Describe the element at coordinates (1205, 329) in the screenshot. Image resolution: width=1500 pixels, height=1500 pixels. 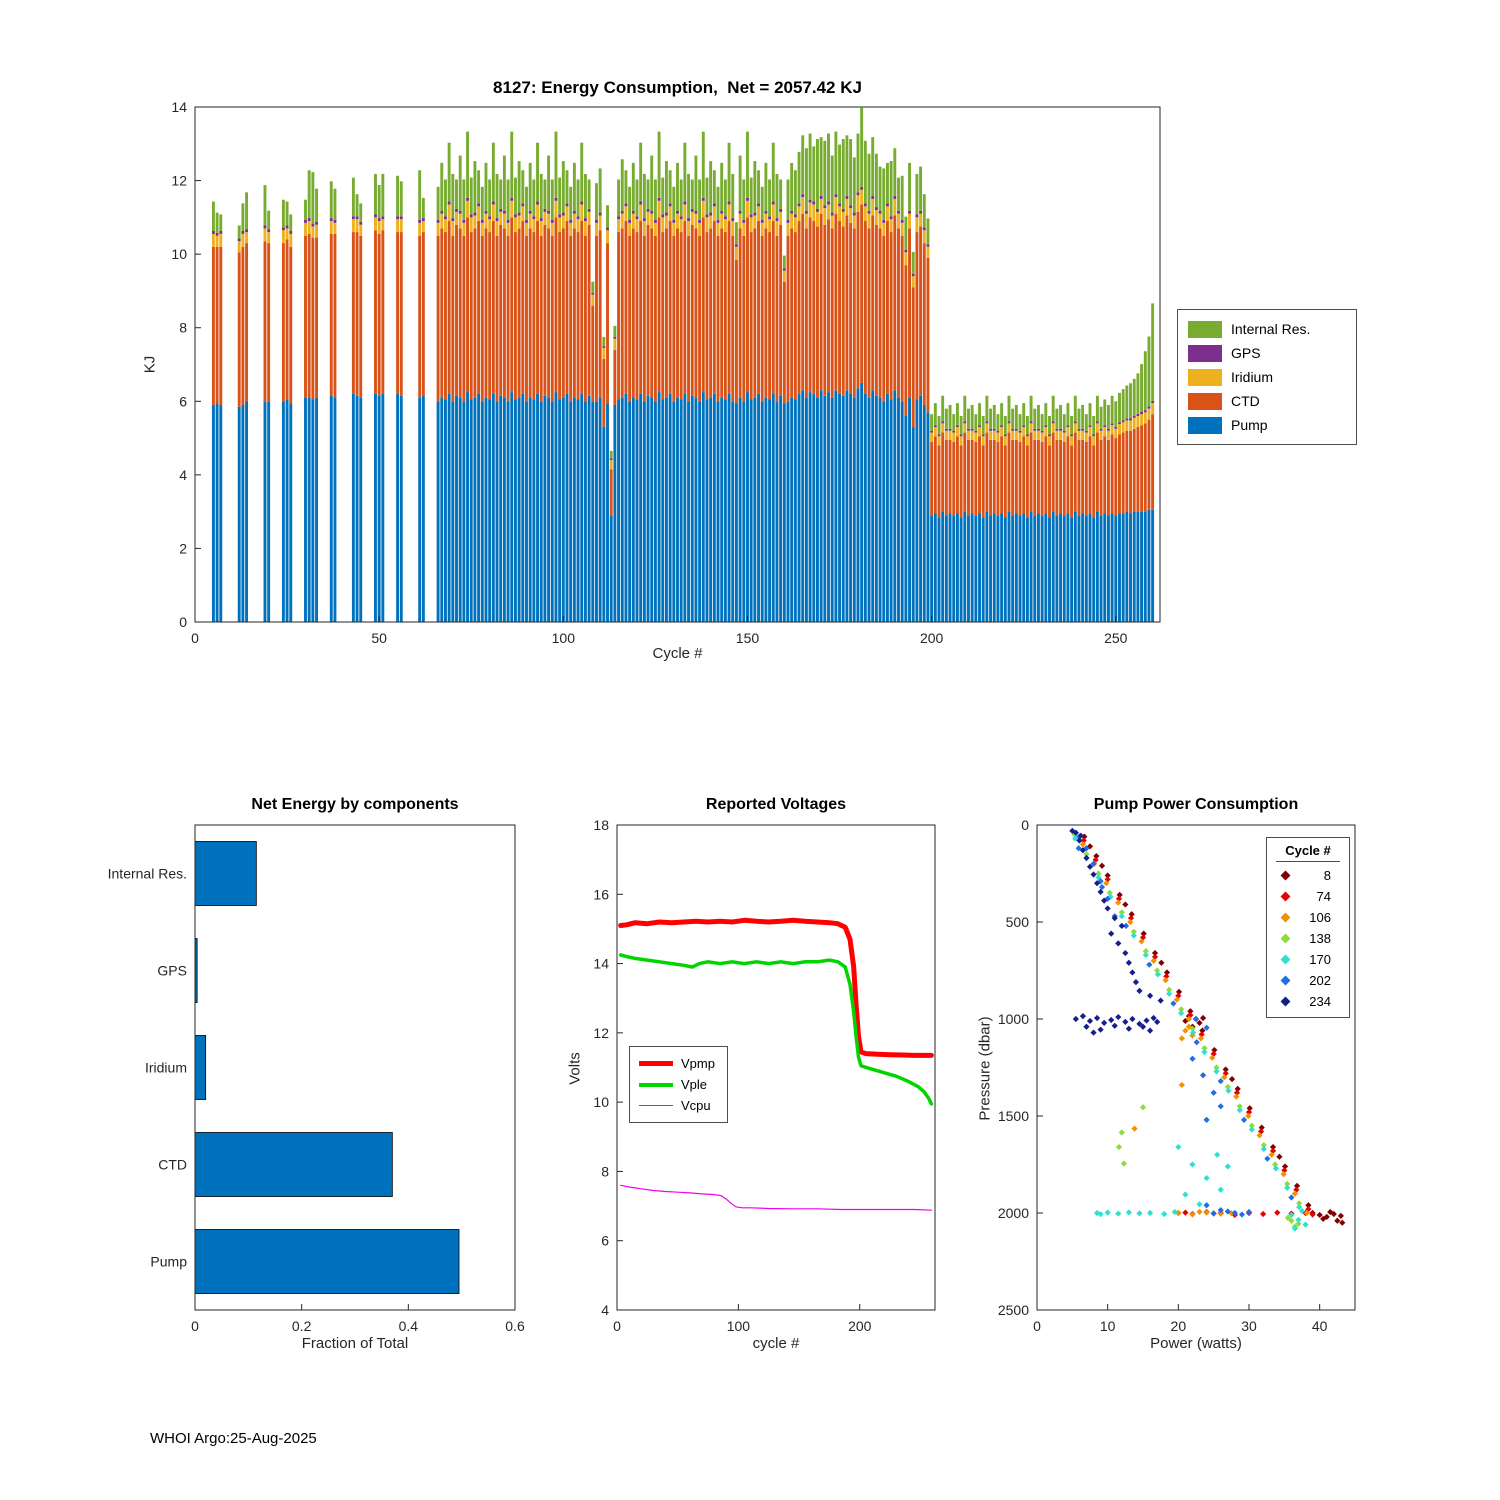
I see `internal-res-swatch` at that location.